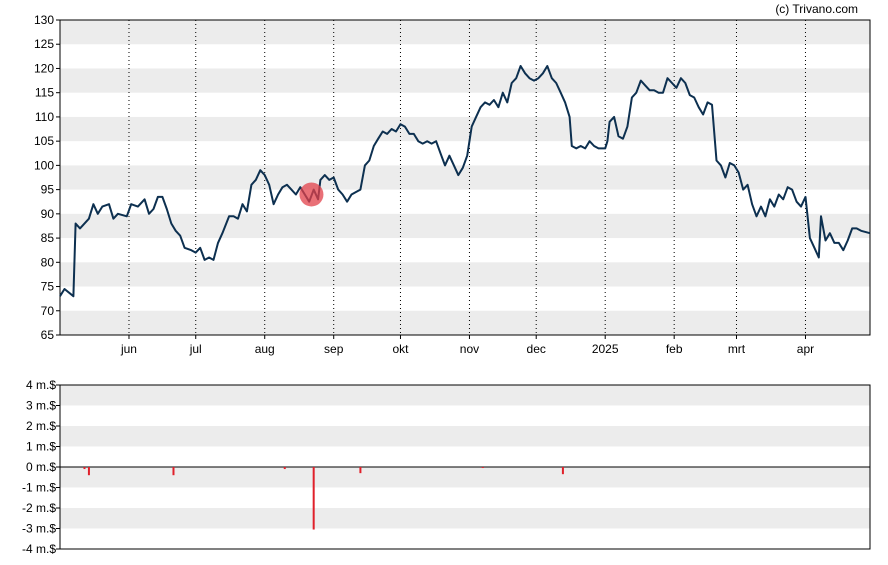 Image resolution: width=888 pixels, height=565 pixels. I want to click on insider-y-tick-label: 0 m.$, so click(41, 467).